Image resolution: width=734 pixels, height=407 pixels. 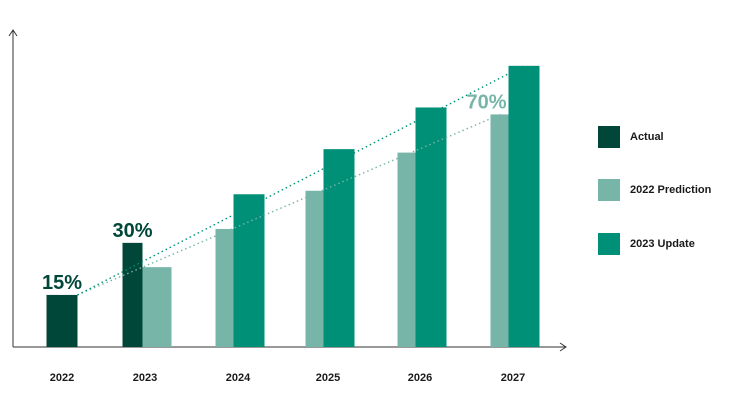 I want to click on legend-item-2022-prediction: 2022 Prediction, so click(x=654, y=190).